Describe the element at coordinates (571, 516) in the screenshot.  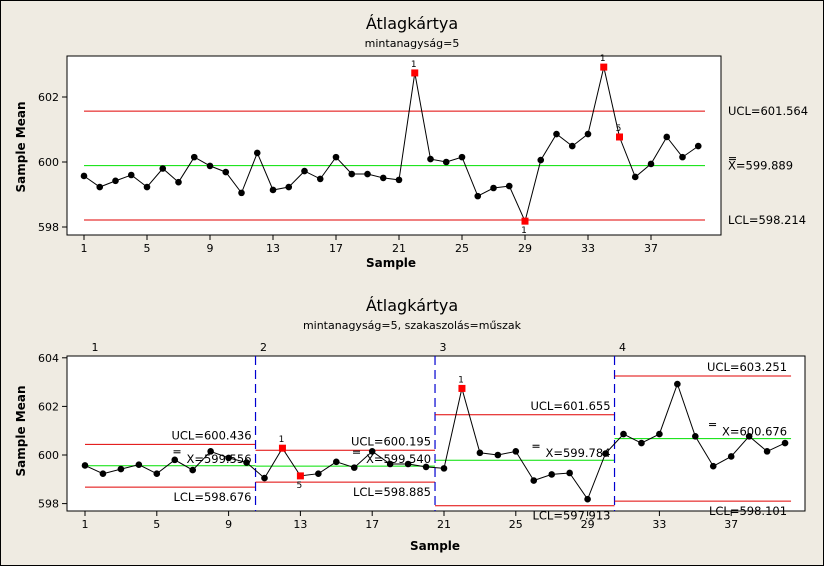
I see `bottom-stage-3-lcl-label: LCL=597.913` at that location.